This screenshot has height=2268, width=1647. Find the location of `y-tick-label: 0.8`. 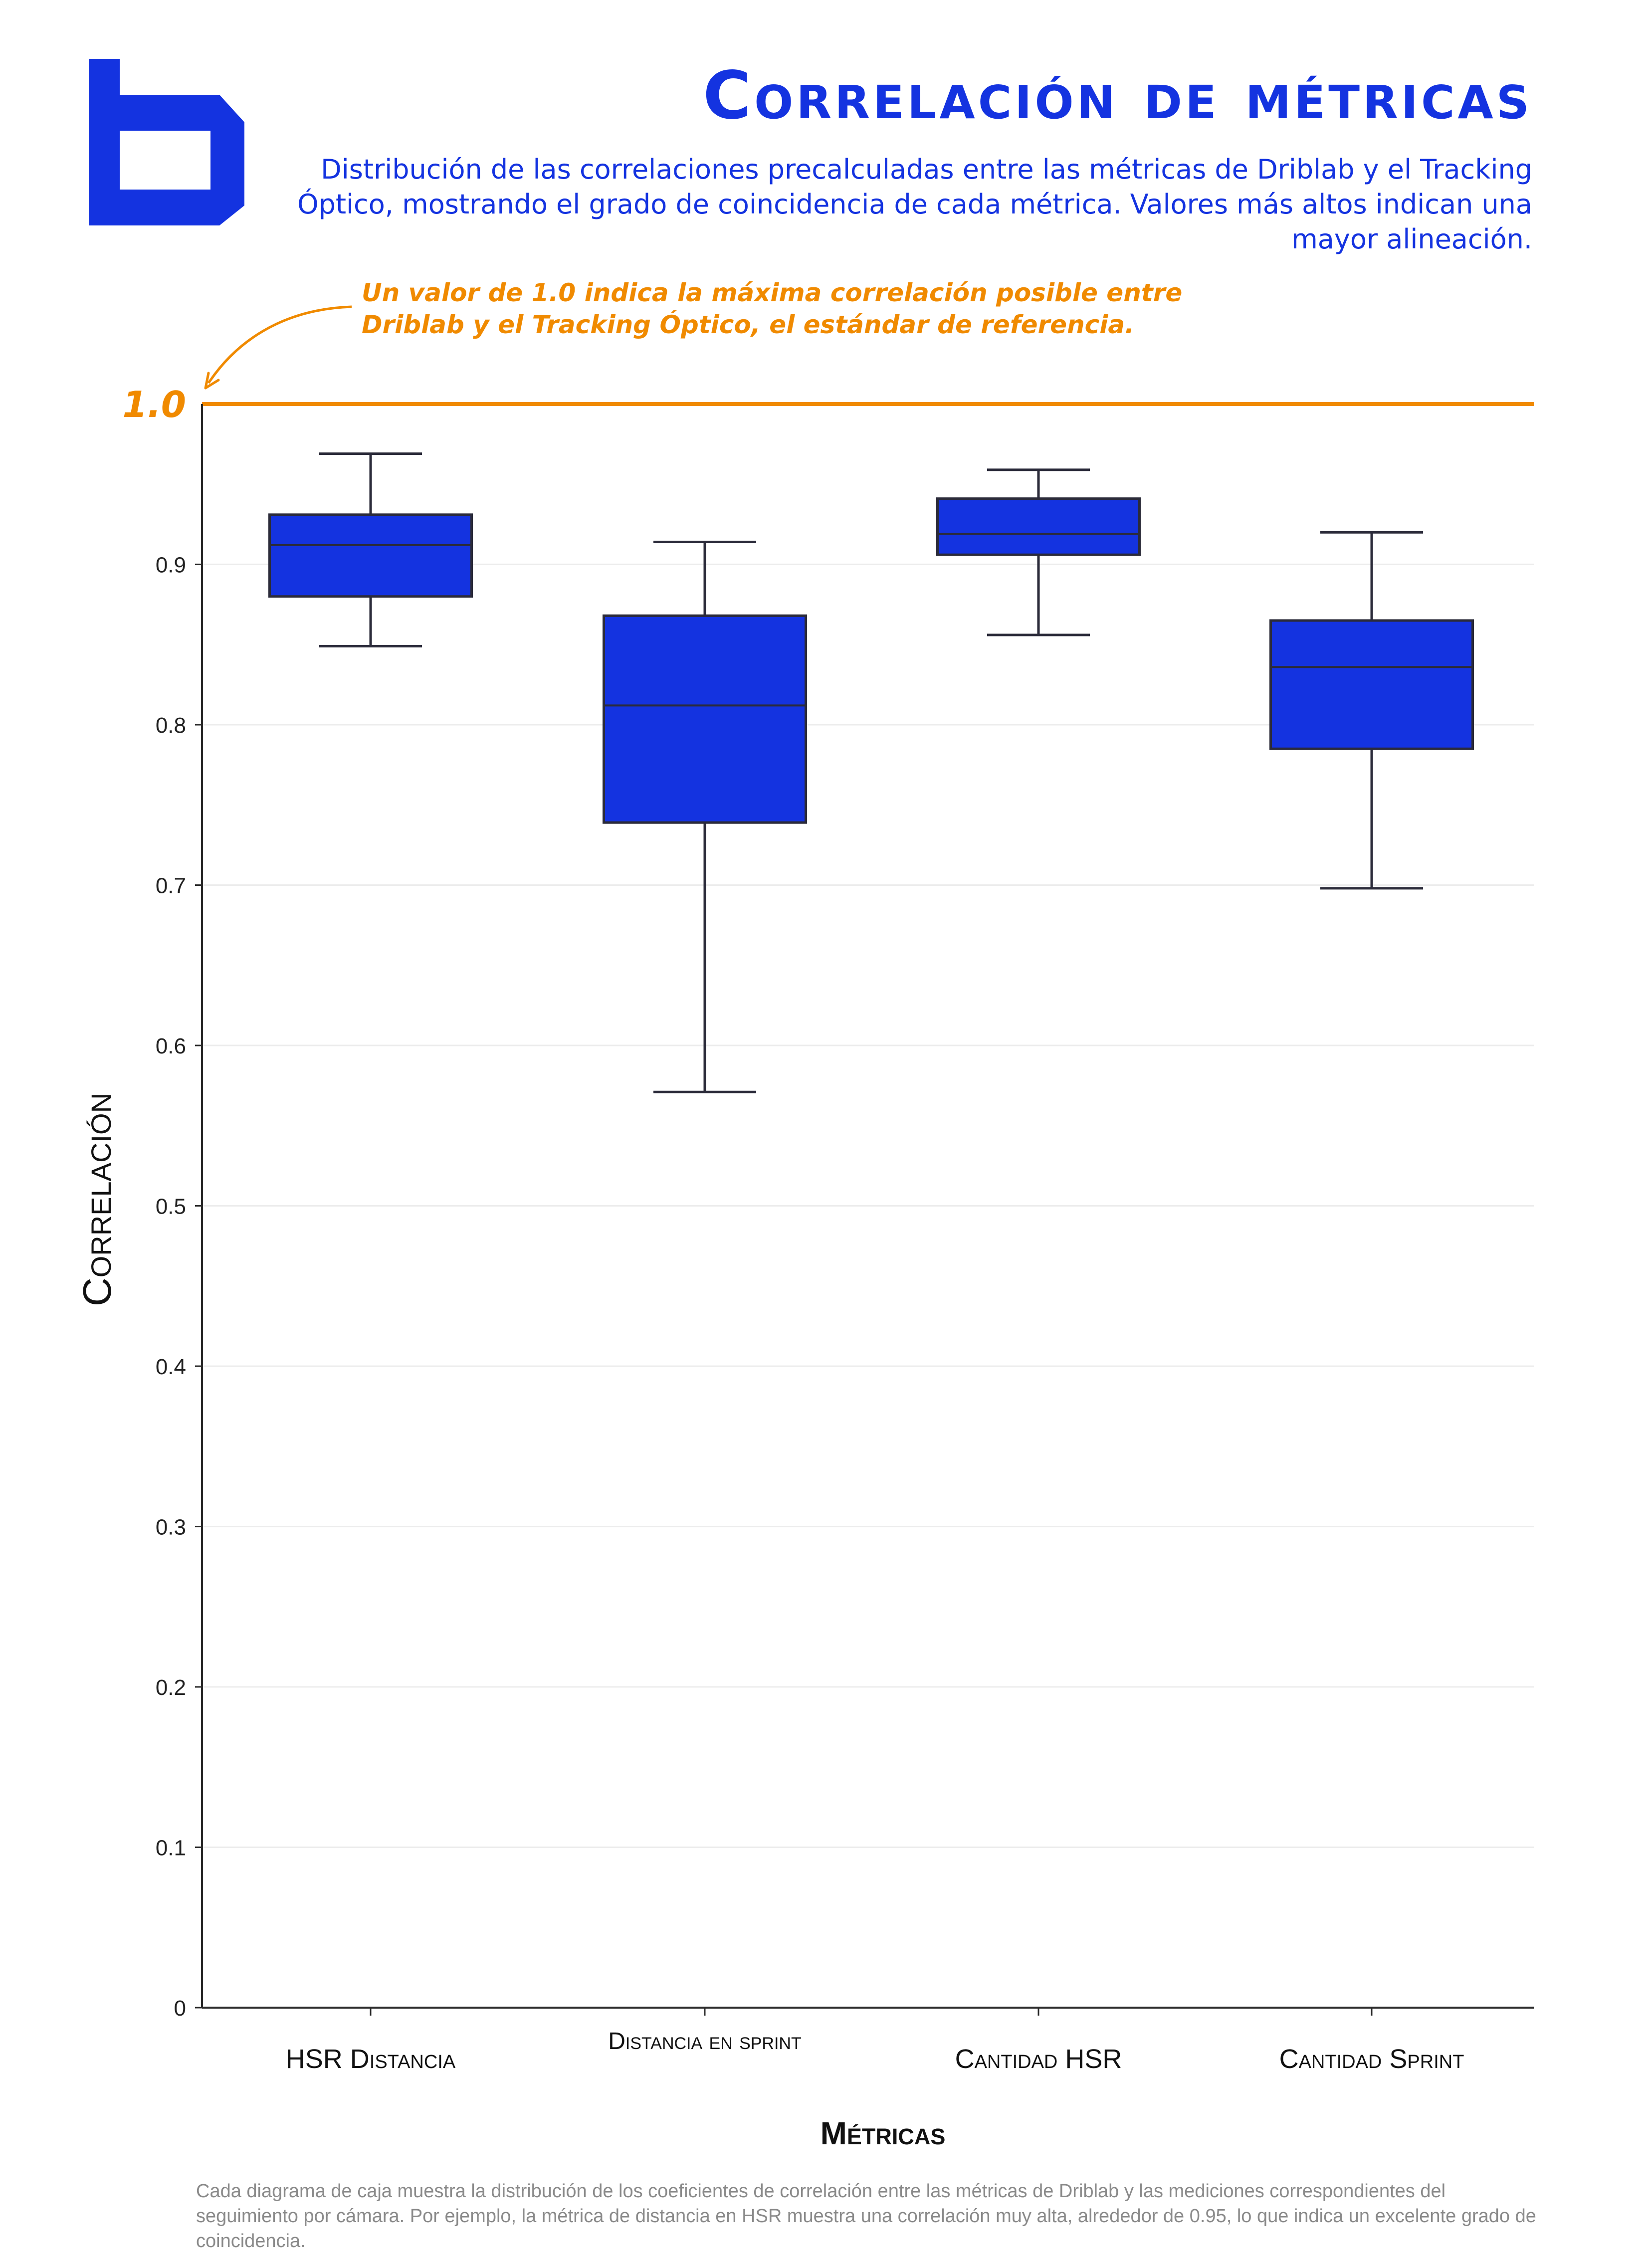

y-tick-label: 0.8 is located at coordinates (171, 725).